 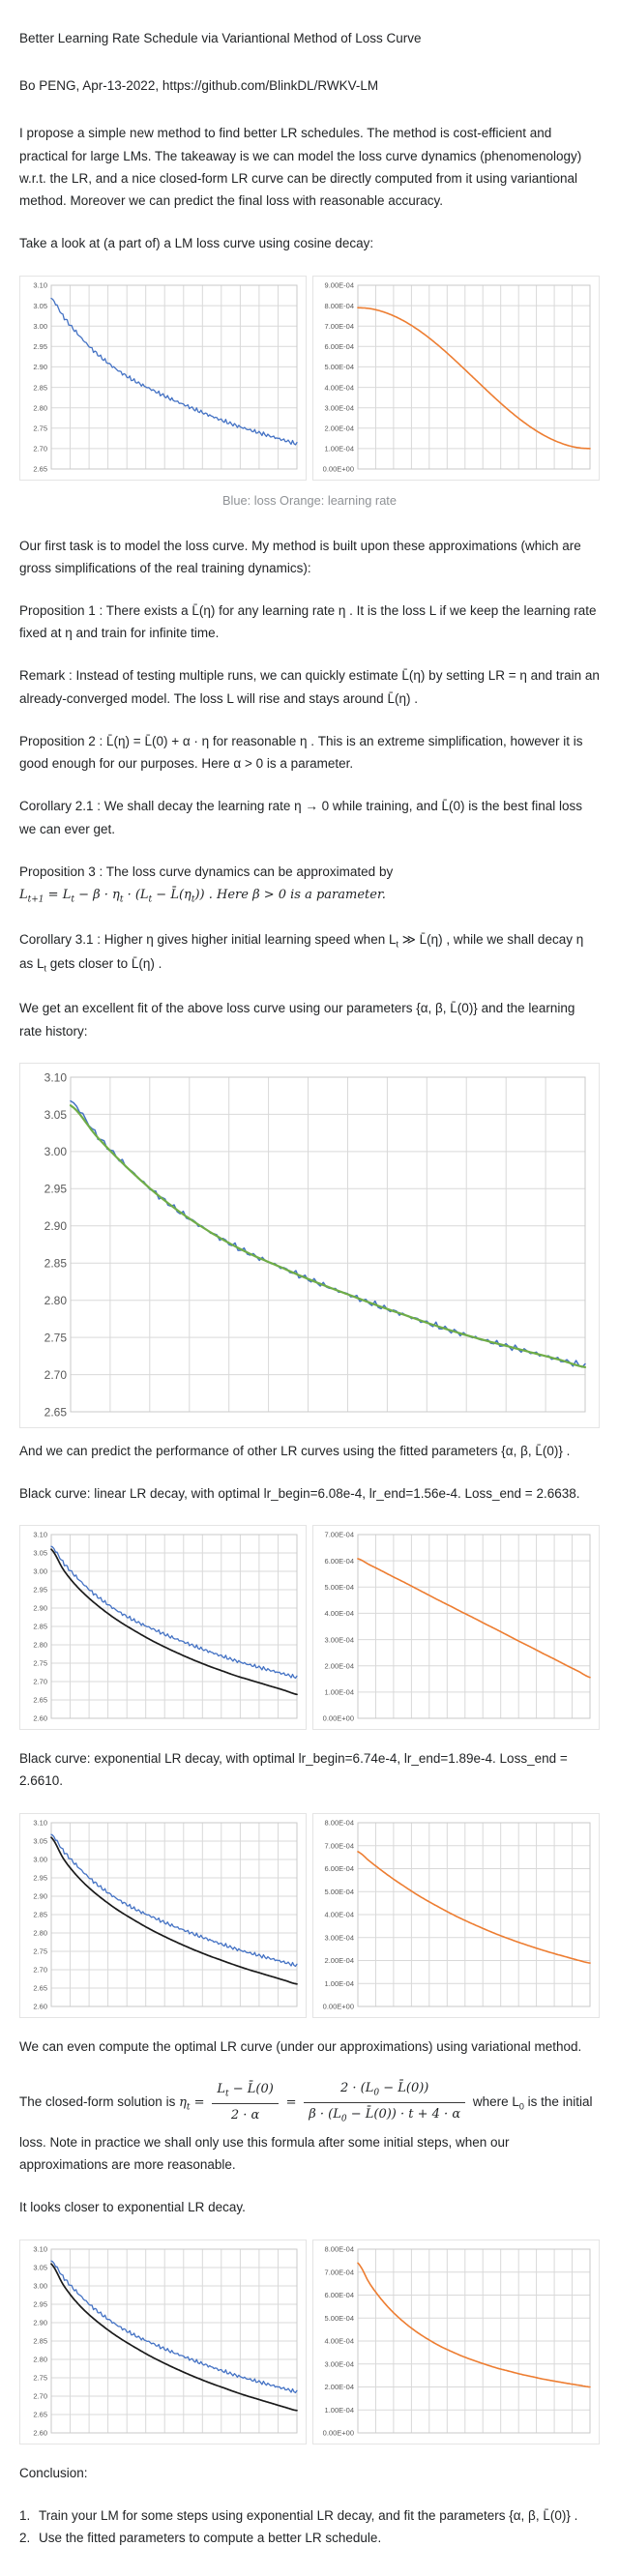 I want to click on conclusion-item-1-number: 1., so click(x=25, y=2515).